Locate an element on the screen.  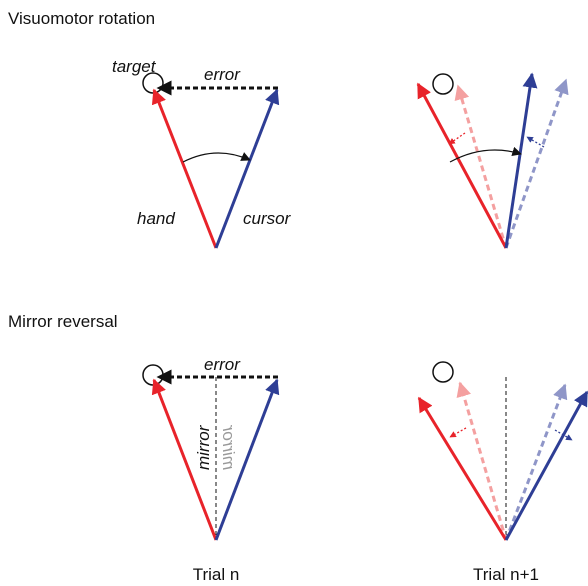
column-label: Trial n+1 is located at coordinates (506, 574).